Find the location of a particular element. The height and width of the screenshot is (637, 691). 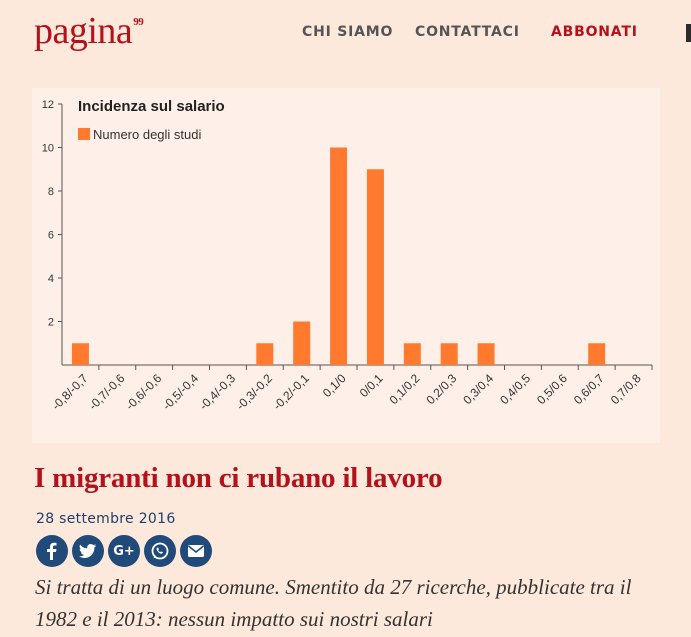

google-plus-icon: G+ is located at coordinates (124, 551).